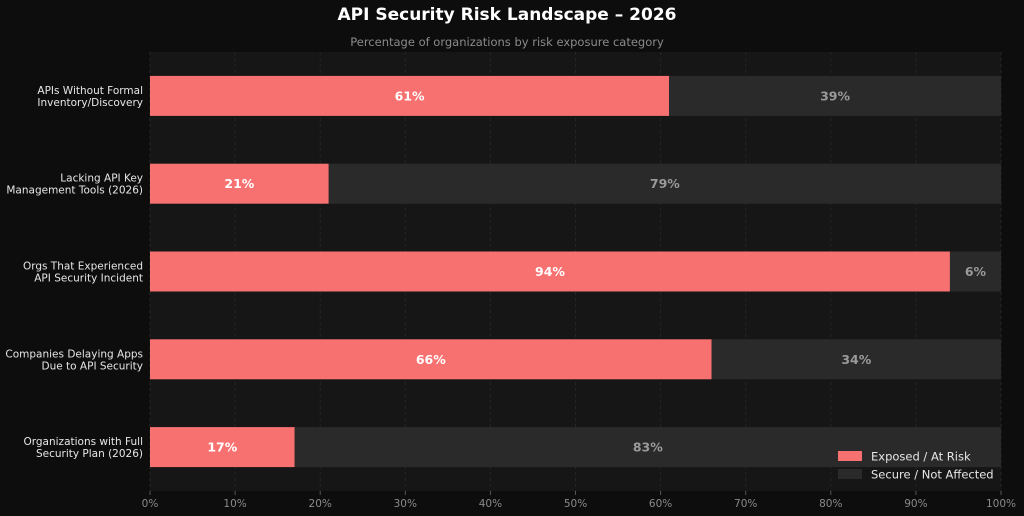 This screenshot has height=516, width=1024. What do you see at coordinates (916, 466) in the screenshot?
I see `legend: Exposed / At Risk Secure / Not Affected` at bounding box center [916, 466].